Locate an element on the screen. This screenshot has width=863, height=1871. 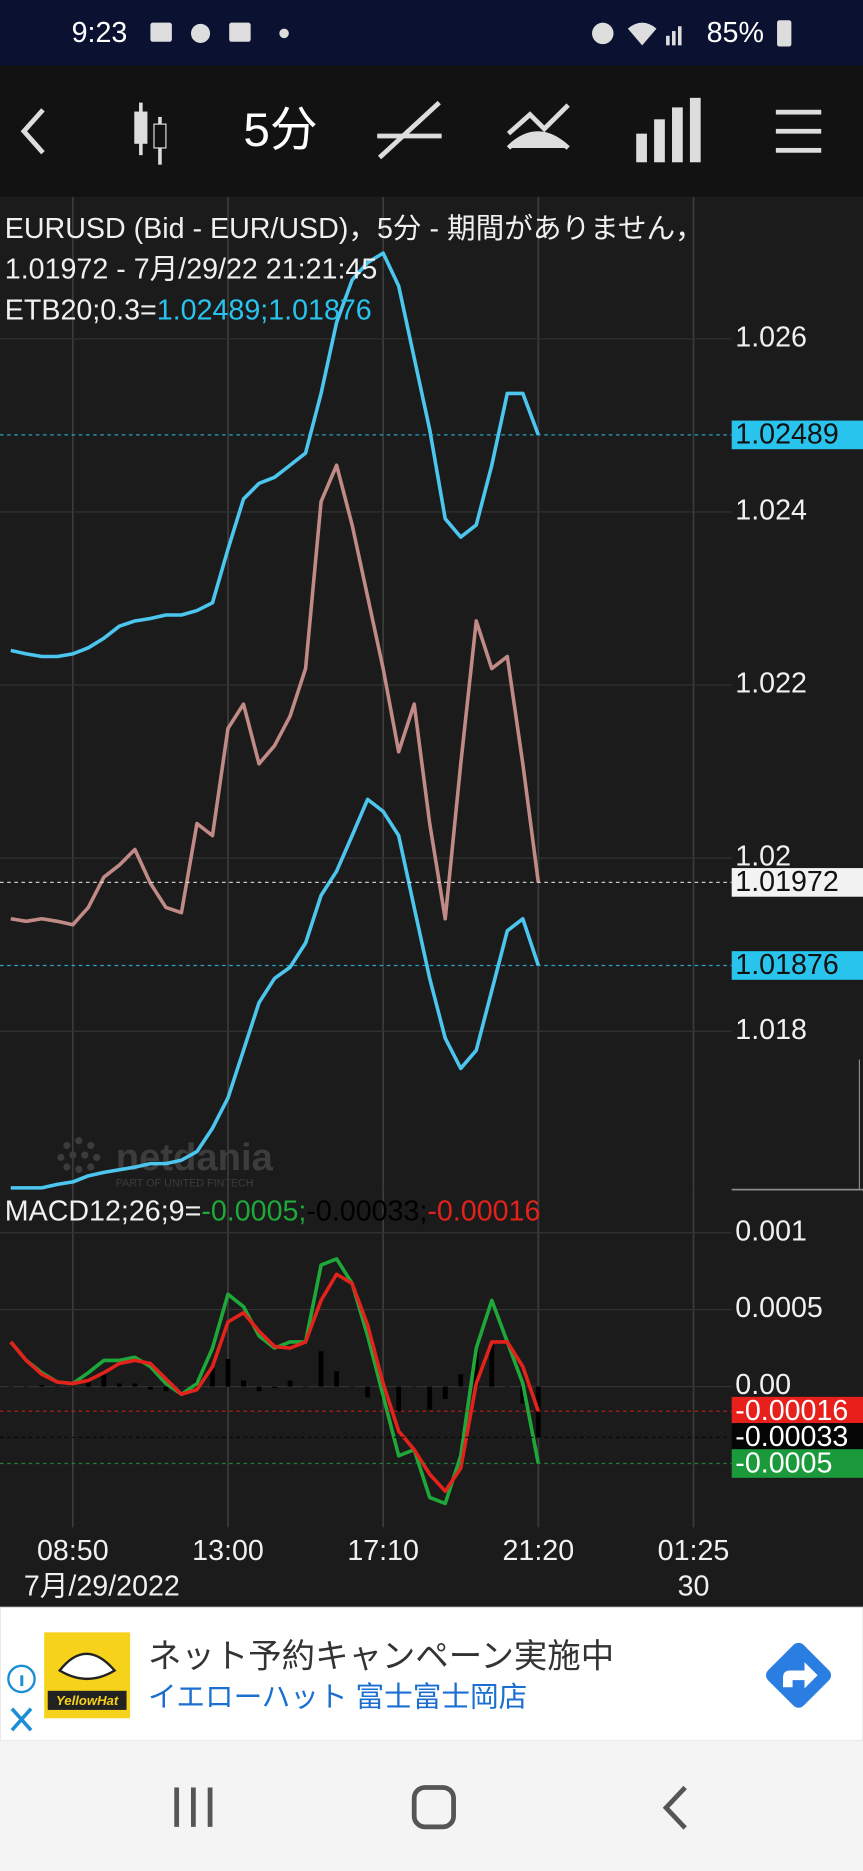
ad-logo-strip is located at coordinates (87, 1700).